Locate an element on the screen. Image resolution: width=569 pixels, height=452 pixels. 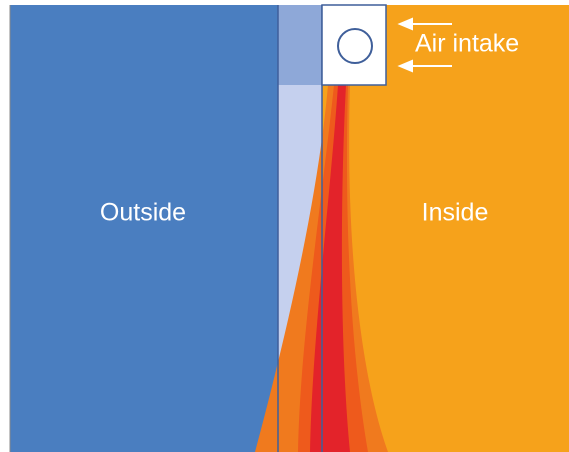
wall-top is located at coordinates (300, 45).